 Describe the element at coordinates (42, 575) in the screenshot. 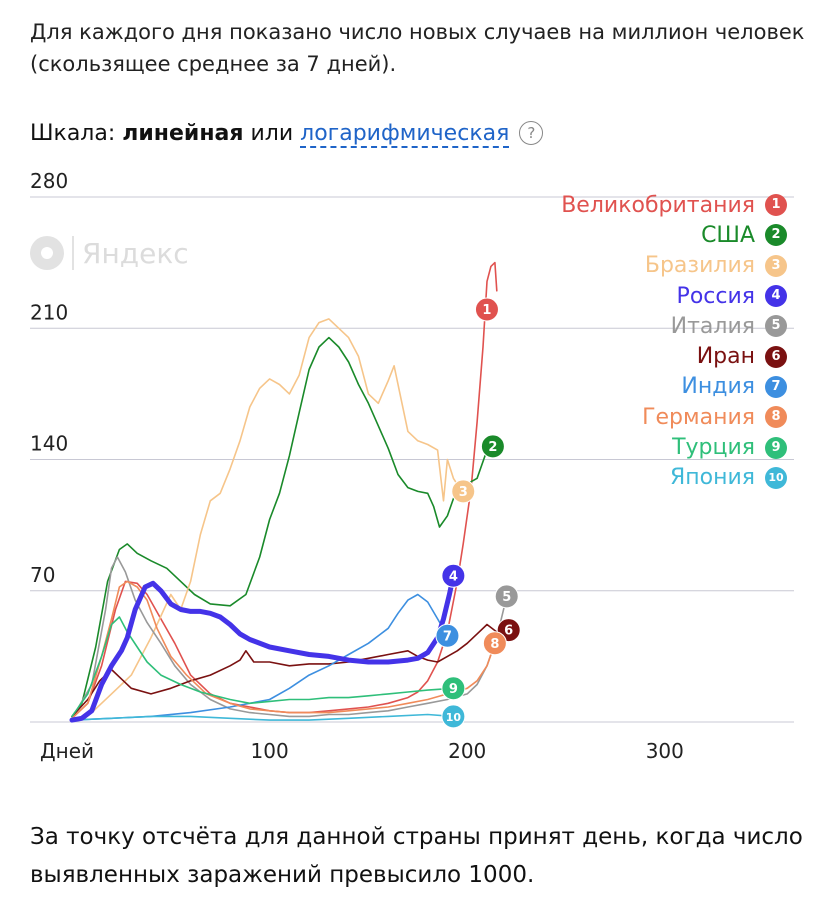

I see `y-tick-label: 70` at that location.